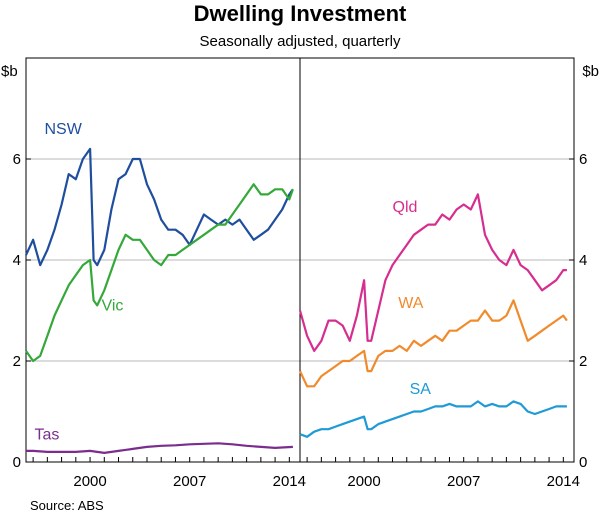  What do you see at coordinates (590, 71) in the screenshot?
I see `y-unit-label-right: $b` at bounding box center [590, 71].